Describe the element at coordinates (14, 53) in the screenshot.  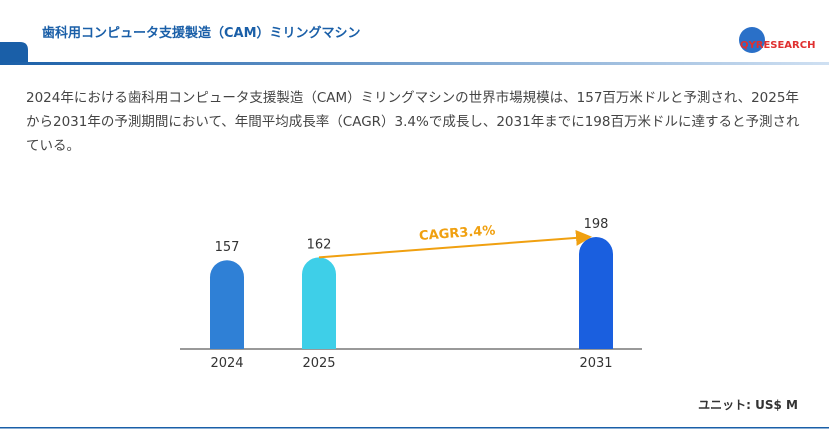
I see `header-tab` at that location.